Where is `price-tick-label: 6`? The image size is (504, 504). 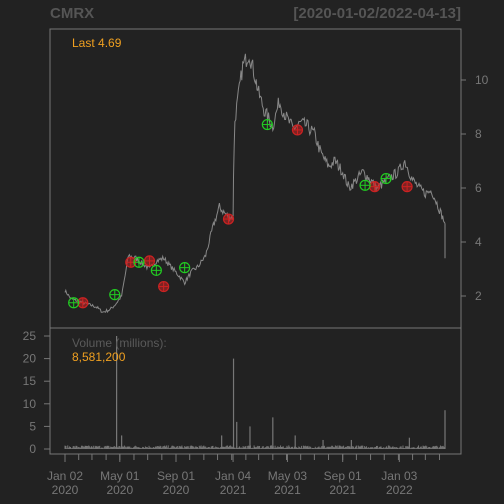
price-tick-label: 6 is located at coordinates (478, 188).